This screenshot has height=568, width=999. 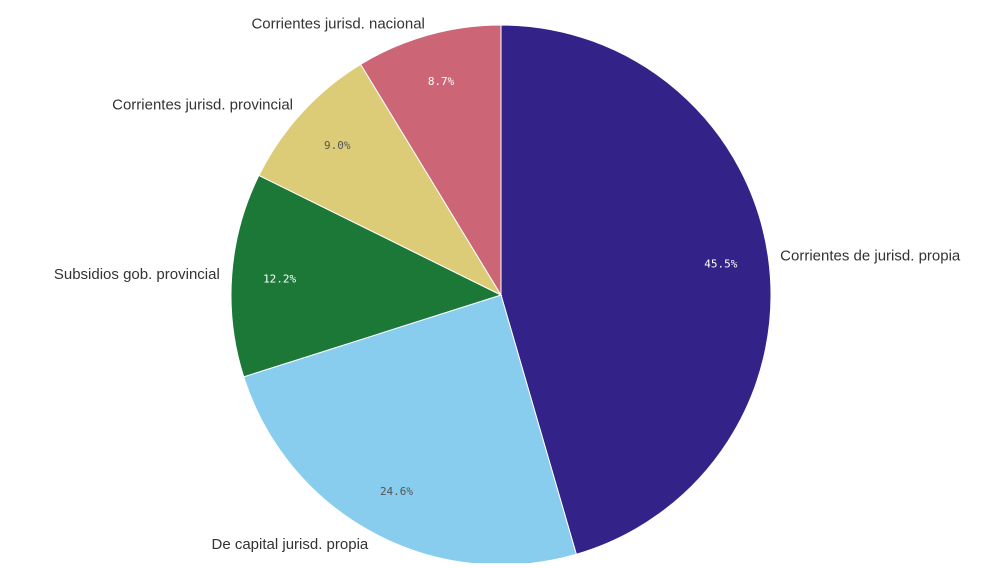 I want to click on pie-category-label: Corrientes jurisd. nacional, so click(x=337, y=23).